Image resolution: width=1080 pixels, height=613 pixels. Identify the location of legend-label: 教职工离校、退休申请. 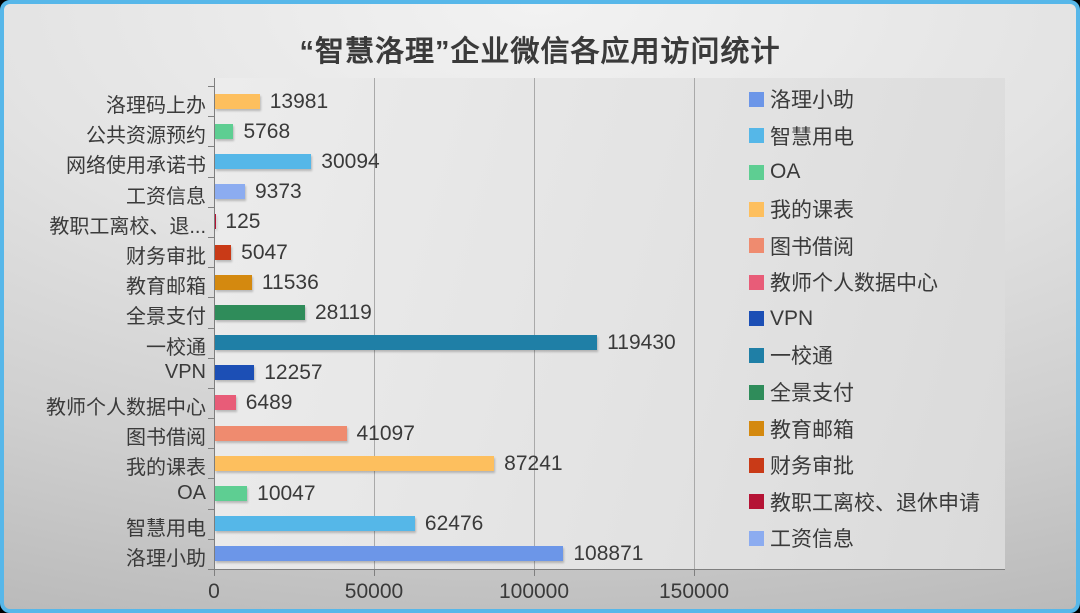
(875, 503).